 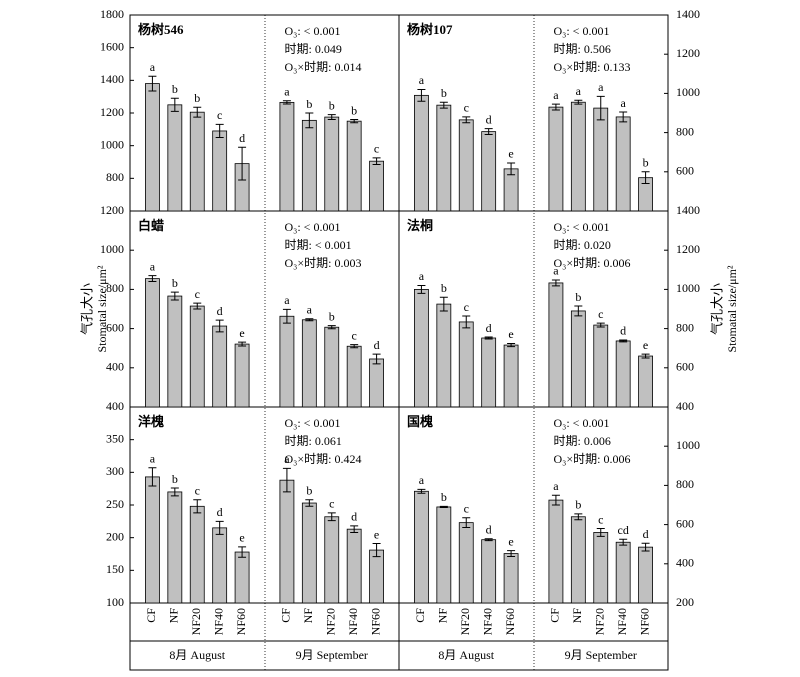 What do you see at coordinates (151, 225) in the screenshot?
I see `panel-title: 白蜡` at bounding box center [151, 225].